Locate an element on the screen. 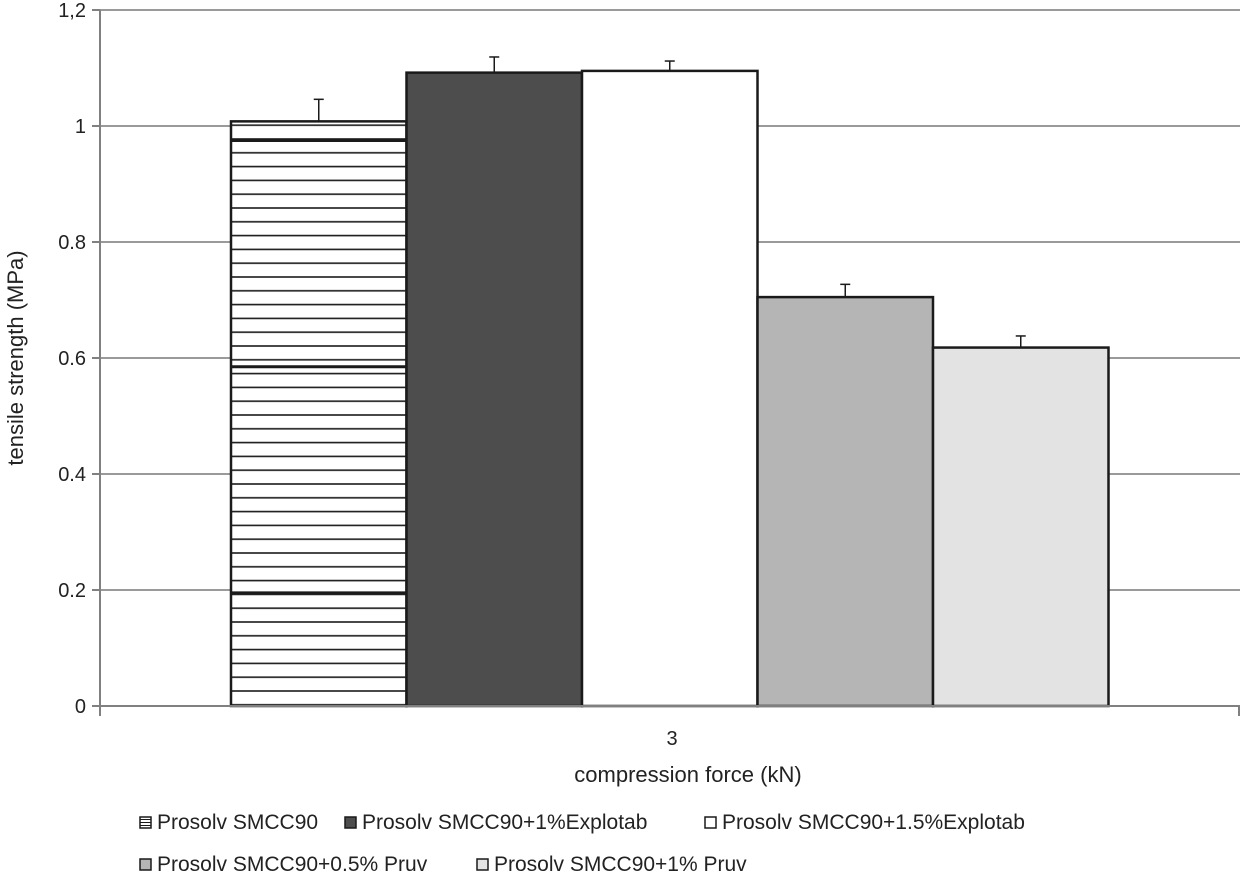 The height and width of the screenshot is (880, 1242). legend-label: Prosolv SMCC90+1.5%Explotab is located at coordinates (873, 822).